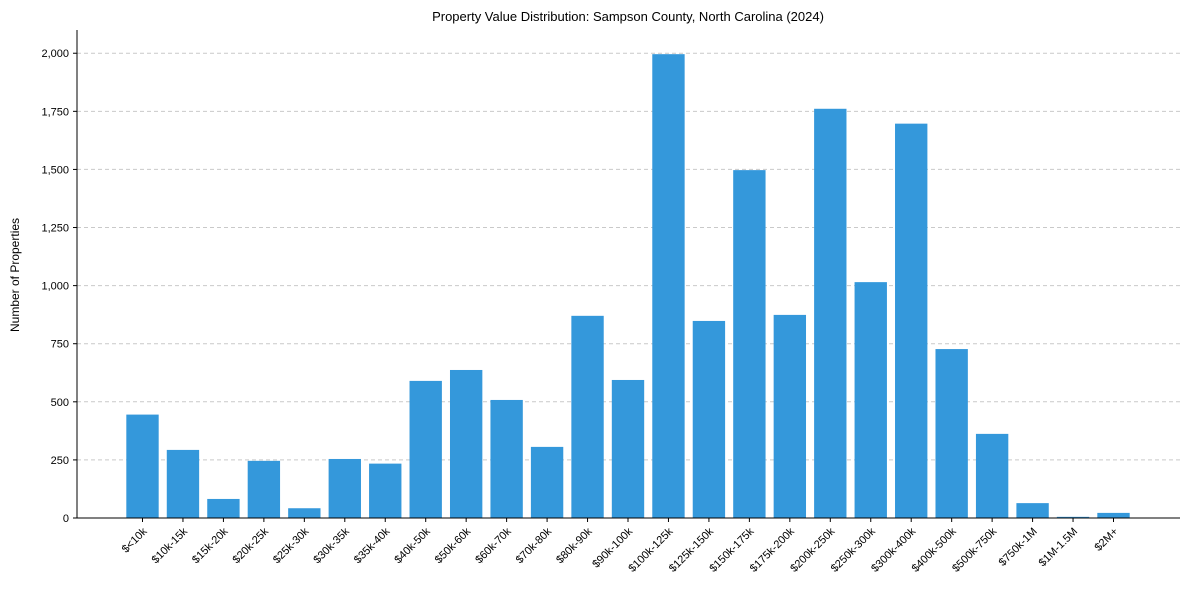 This screenshot has height=595, width=1190. Describe the element at coordinates (412, 545) in the screenshot. I see `x-tick-label: $40k-50k` at that location.